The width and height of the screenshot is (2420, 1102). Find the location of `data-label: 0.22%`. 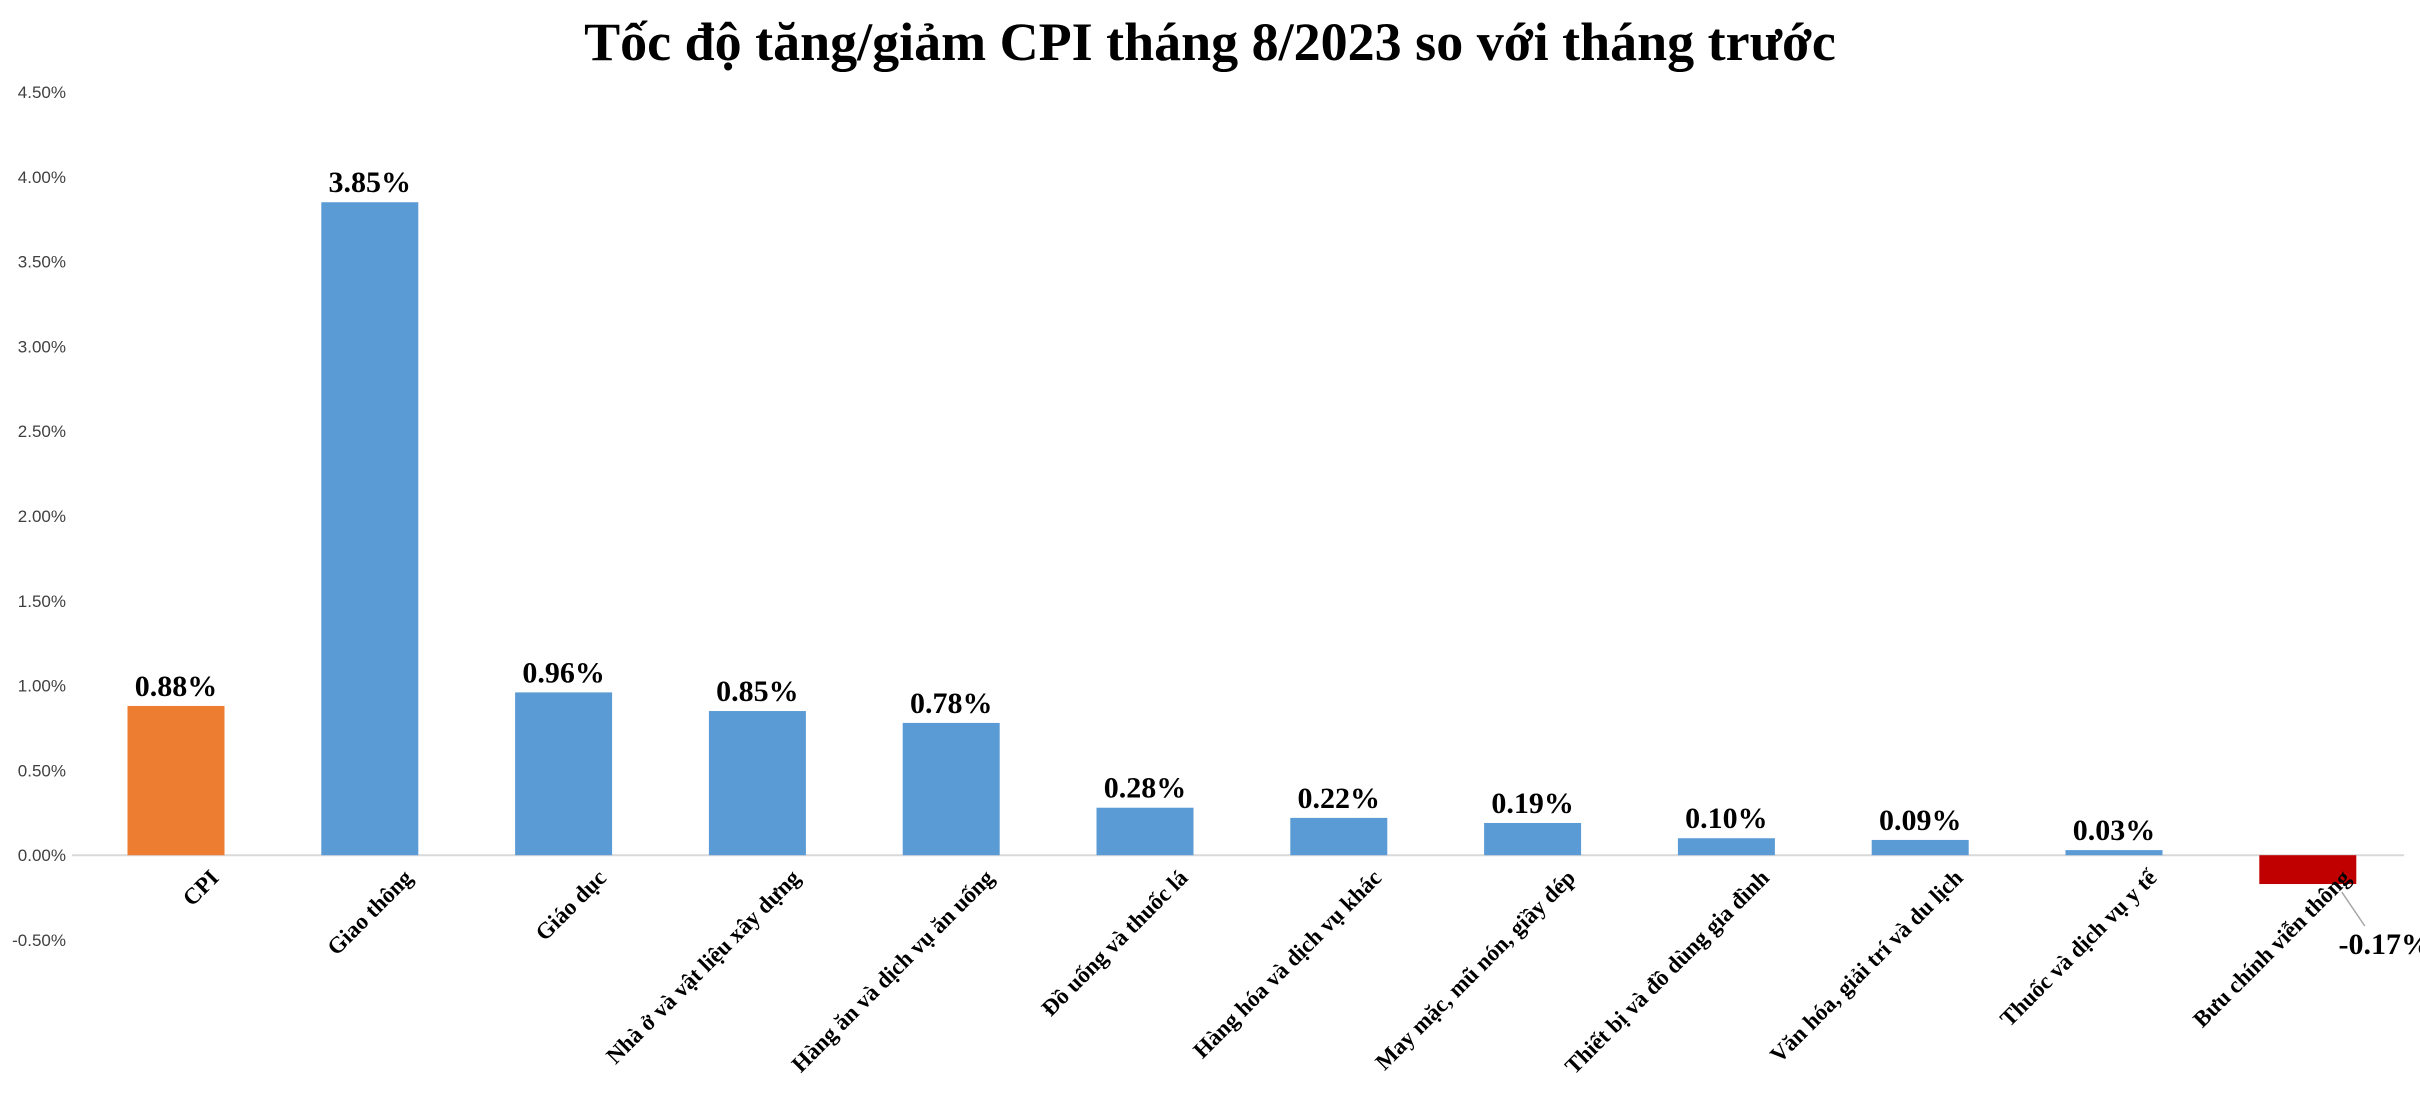

data-label: 0.22% is located at coordinates (1339, 798).